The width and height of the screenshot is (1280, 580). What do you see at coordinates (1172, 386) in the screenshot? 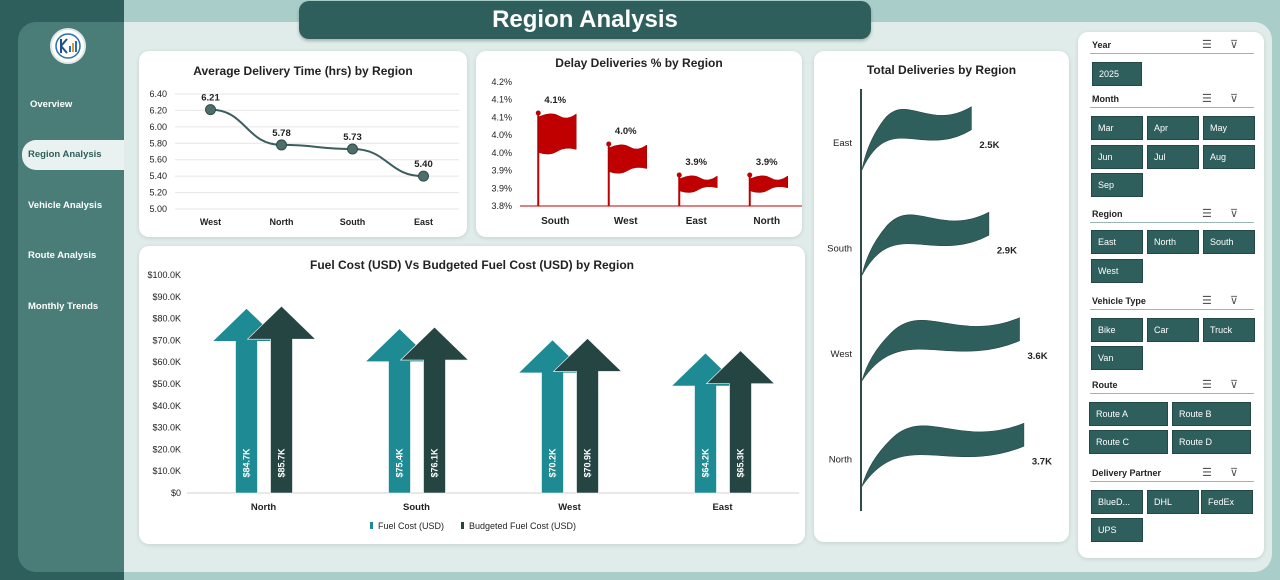
I see `slicer-route-header: Route ☰ ⊽` at bounding box center [1172, 386].